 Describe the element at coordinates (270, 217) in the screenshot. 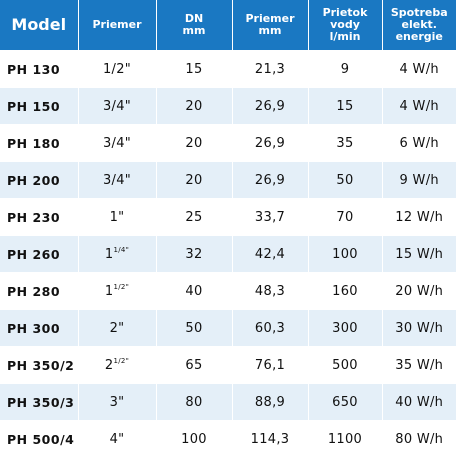

I see `cell-diameter-mm: 33,7` at that location.